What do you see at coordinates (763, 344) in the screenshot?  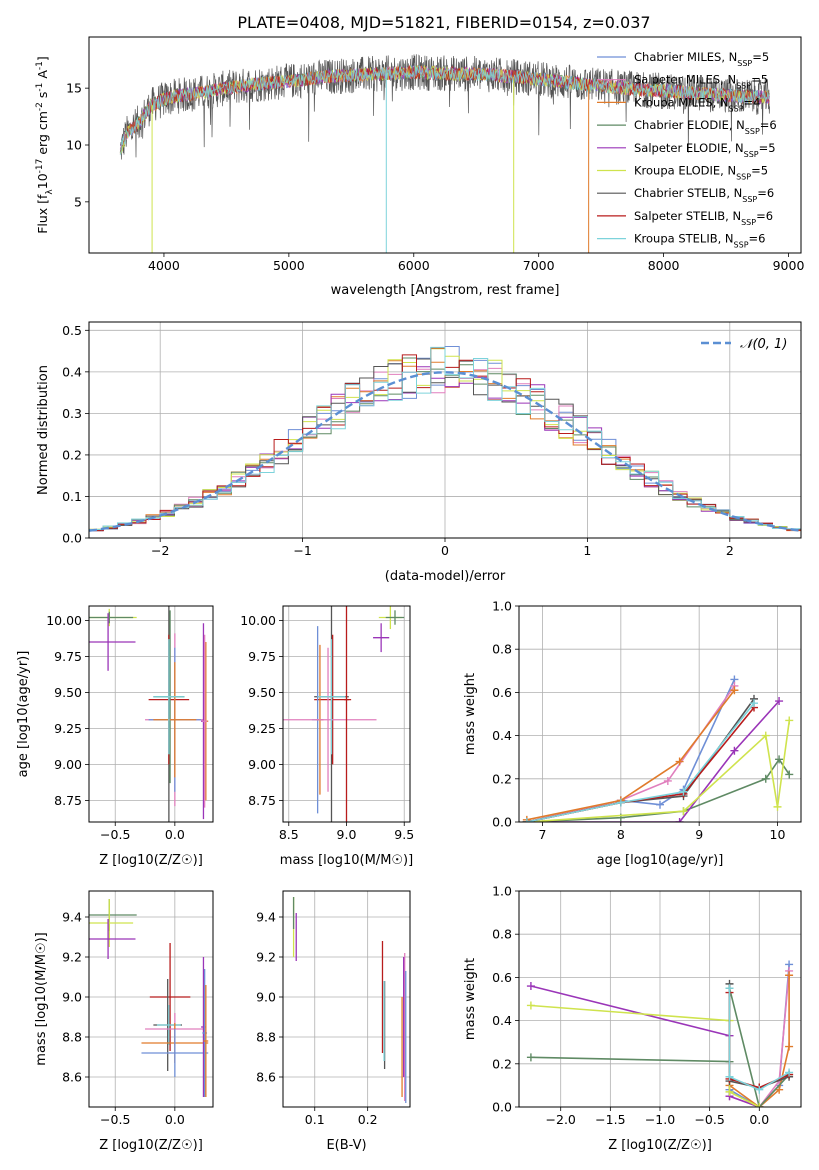 I see `legend-label: 𝒩(0, 1)` at bounding box center [763, 344].